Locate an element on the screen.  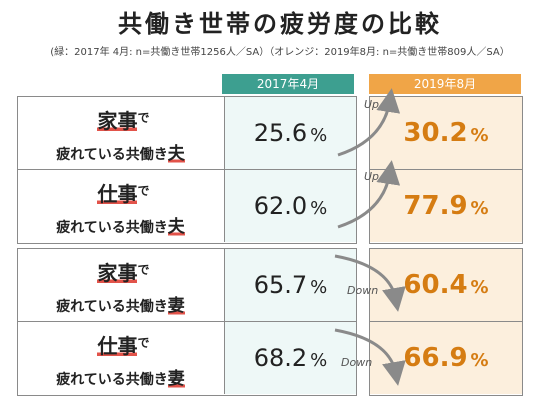
column-header-2019: 2019年8月 is located at coordinates (445, 84).